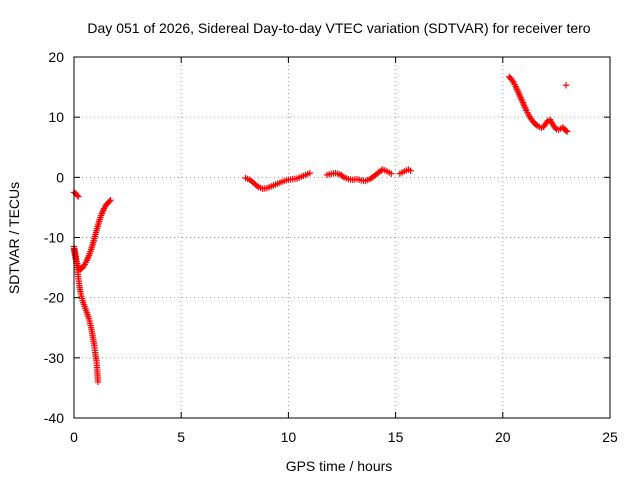 Image resolution: width=640 pixels, height=480 pixels. Describe the element at coordinates (54, 298) in the screenshot. I see `y-tick-label: -20` at that location.